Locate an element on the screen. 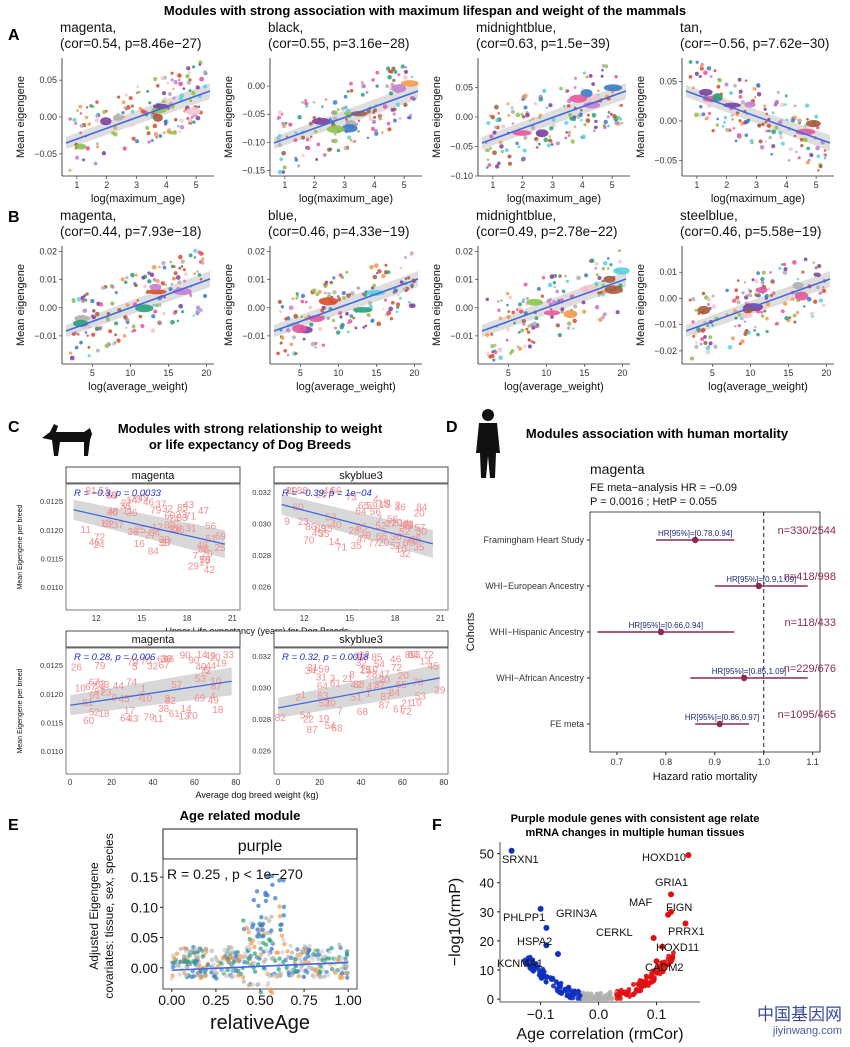 Image resolution: width=850 pixels, height=1047 pixels. panel-f-x-tick: −0.1 is located at coordinates (541, 1014).